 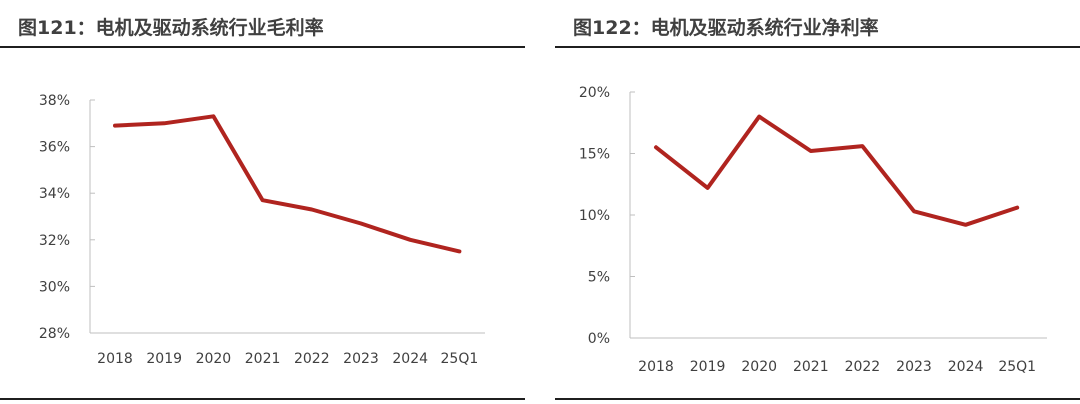 What do you see at coordinates (54, 241) in the screenshot?
I see `y-tick-label: 32%` at bounding box center [54, 241].